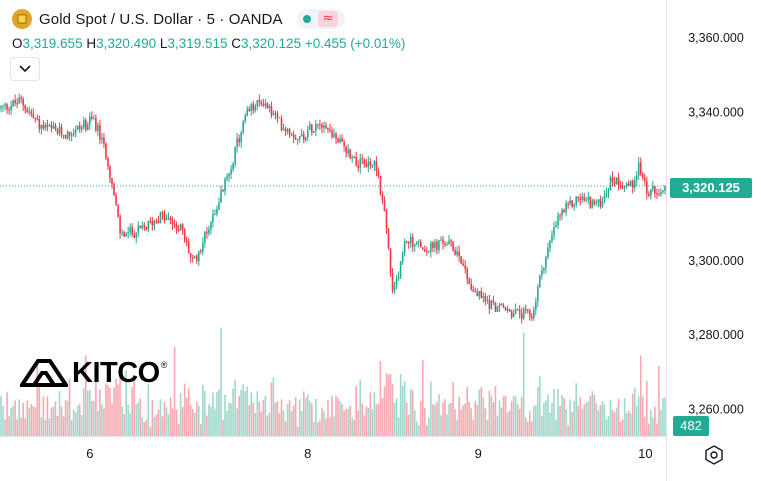 This screenshot has width=761, height=481. What do you see at coordinates (161, 19) in the screenshot?
I see `symbol-title: Gold Spot / U.S. Dollar · 5 · OANDA` at bounding box center [161, 19].